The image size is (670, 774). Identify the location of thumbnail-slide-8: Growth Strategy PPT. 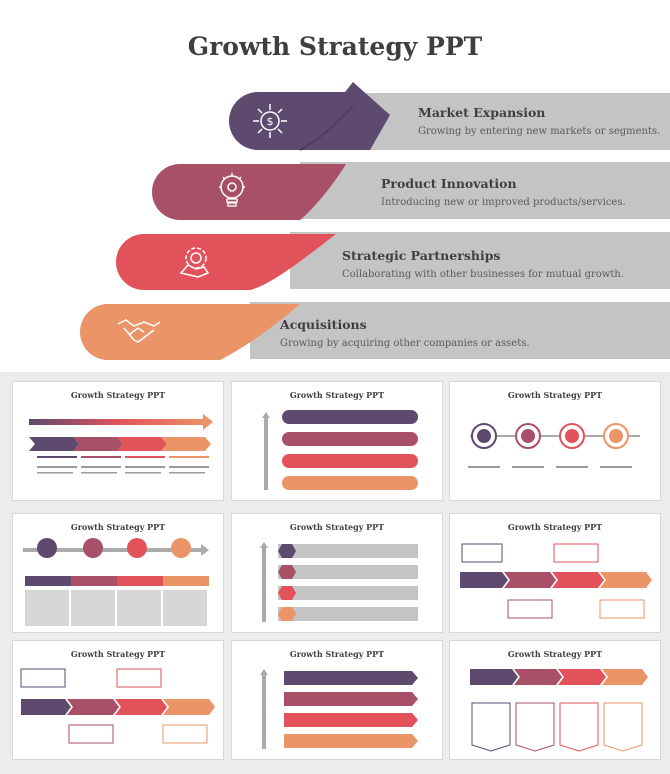
(337, 700).